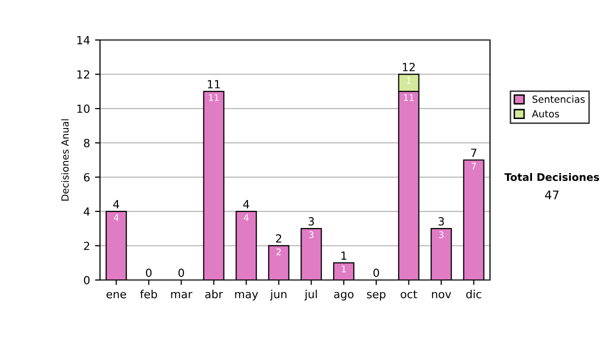 The height and width of the screenshot is (340, 600). What do you see at coordinates (376, 296) in the screenshot?
I see `x-tick-label: sep` at bounding box center [376, 296].